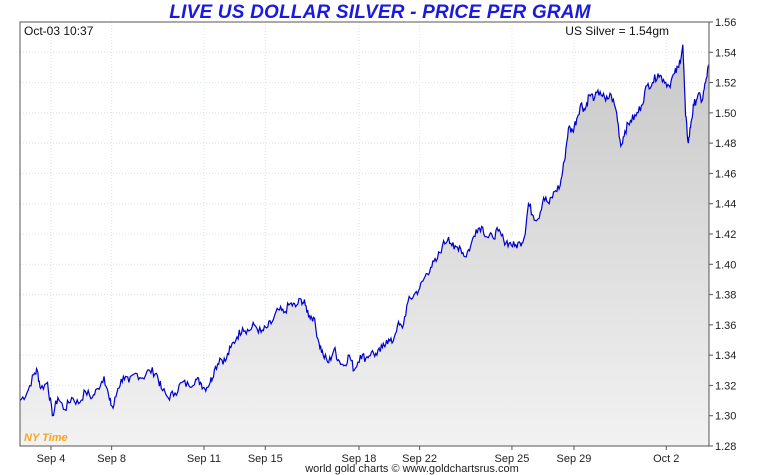 The height and width of the screenshot is (475, 760). Describe the element at coordinates (666, 459) in the screenshot. I see `x-tick-label: Oct 2` at that location.